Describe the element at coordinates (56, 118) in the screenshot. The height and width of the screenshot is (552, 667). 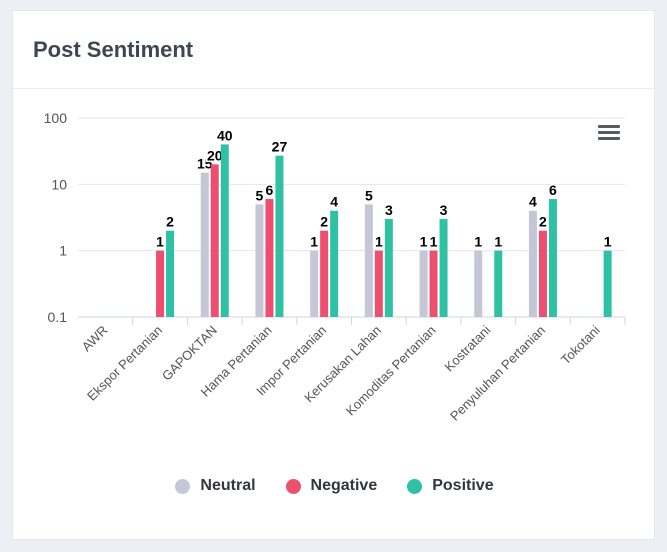
I see `y-tick-label: 100` at that location.